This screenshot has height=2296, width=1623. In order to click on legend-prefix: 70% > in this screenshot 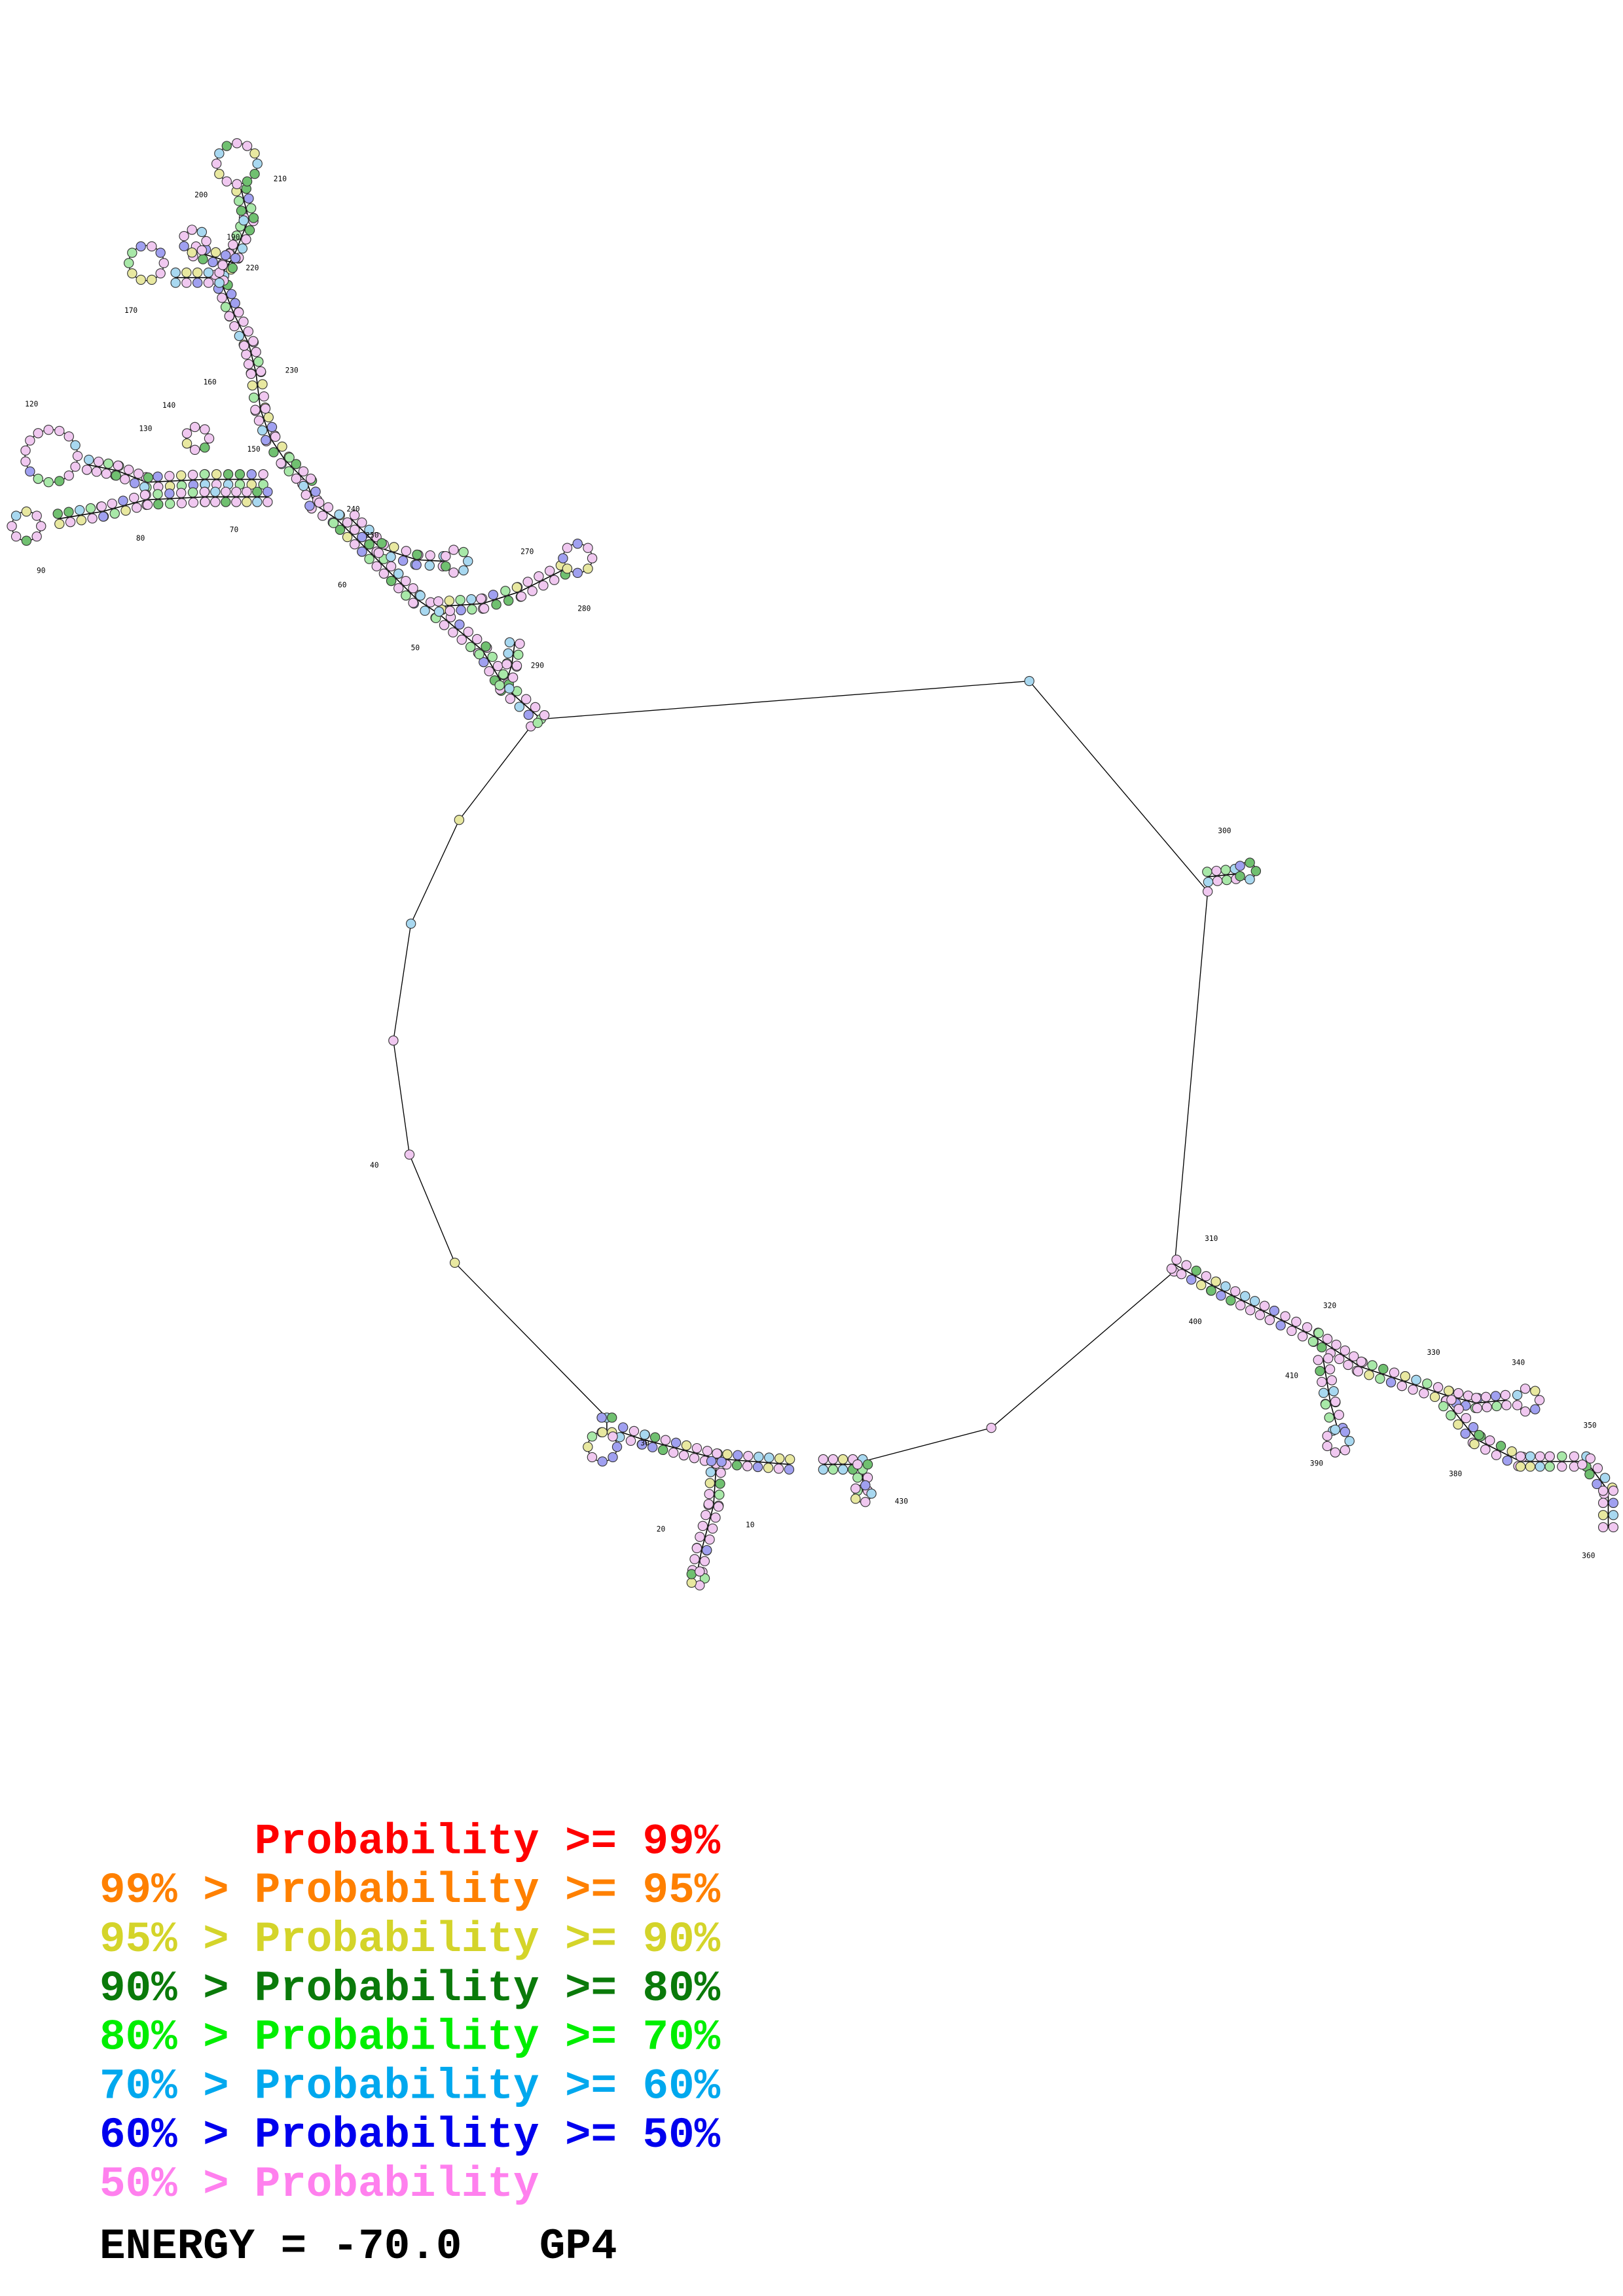, I will do `click(164, 2086)`.